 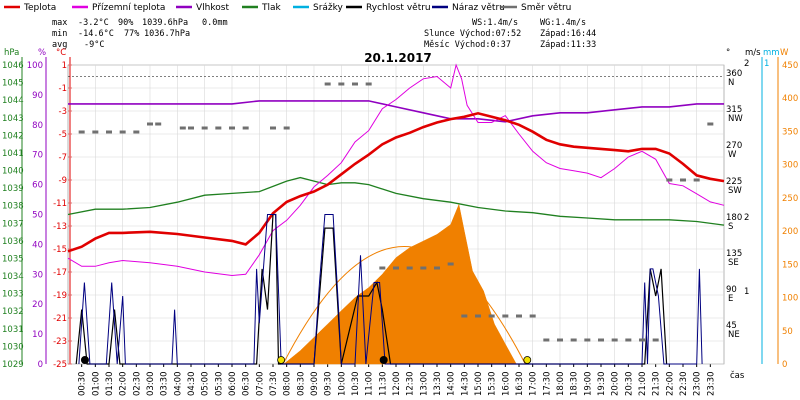 What do you see at coordinates (13, 154) in the screenshot?
I see `hpa-tick: 1041` at bounding box center [13, 154].